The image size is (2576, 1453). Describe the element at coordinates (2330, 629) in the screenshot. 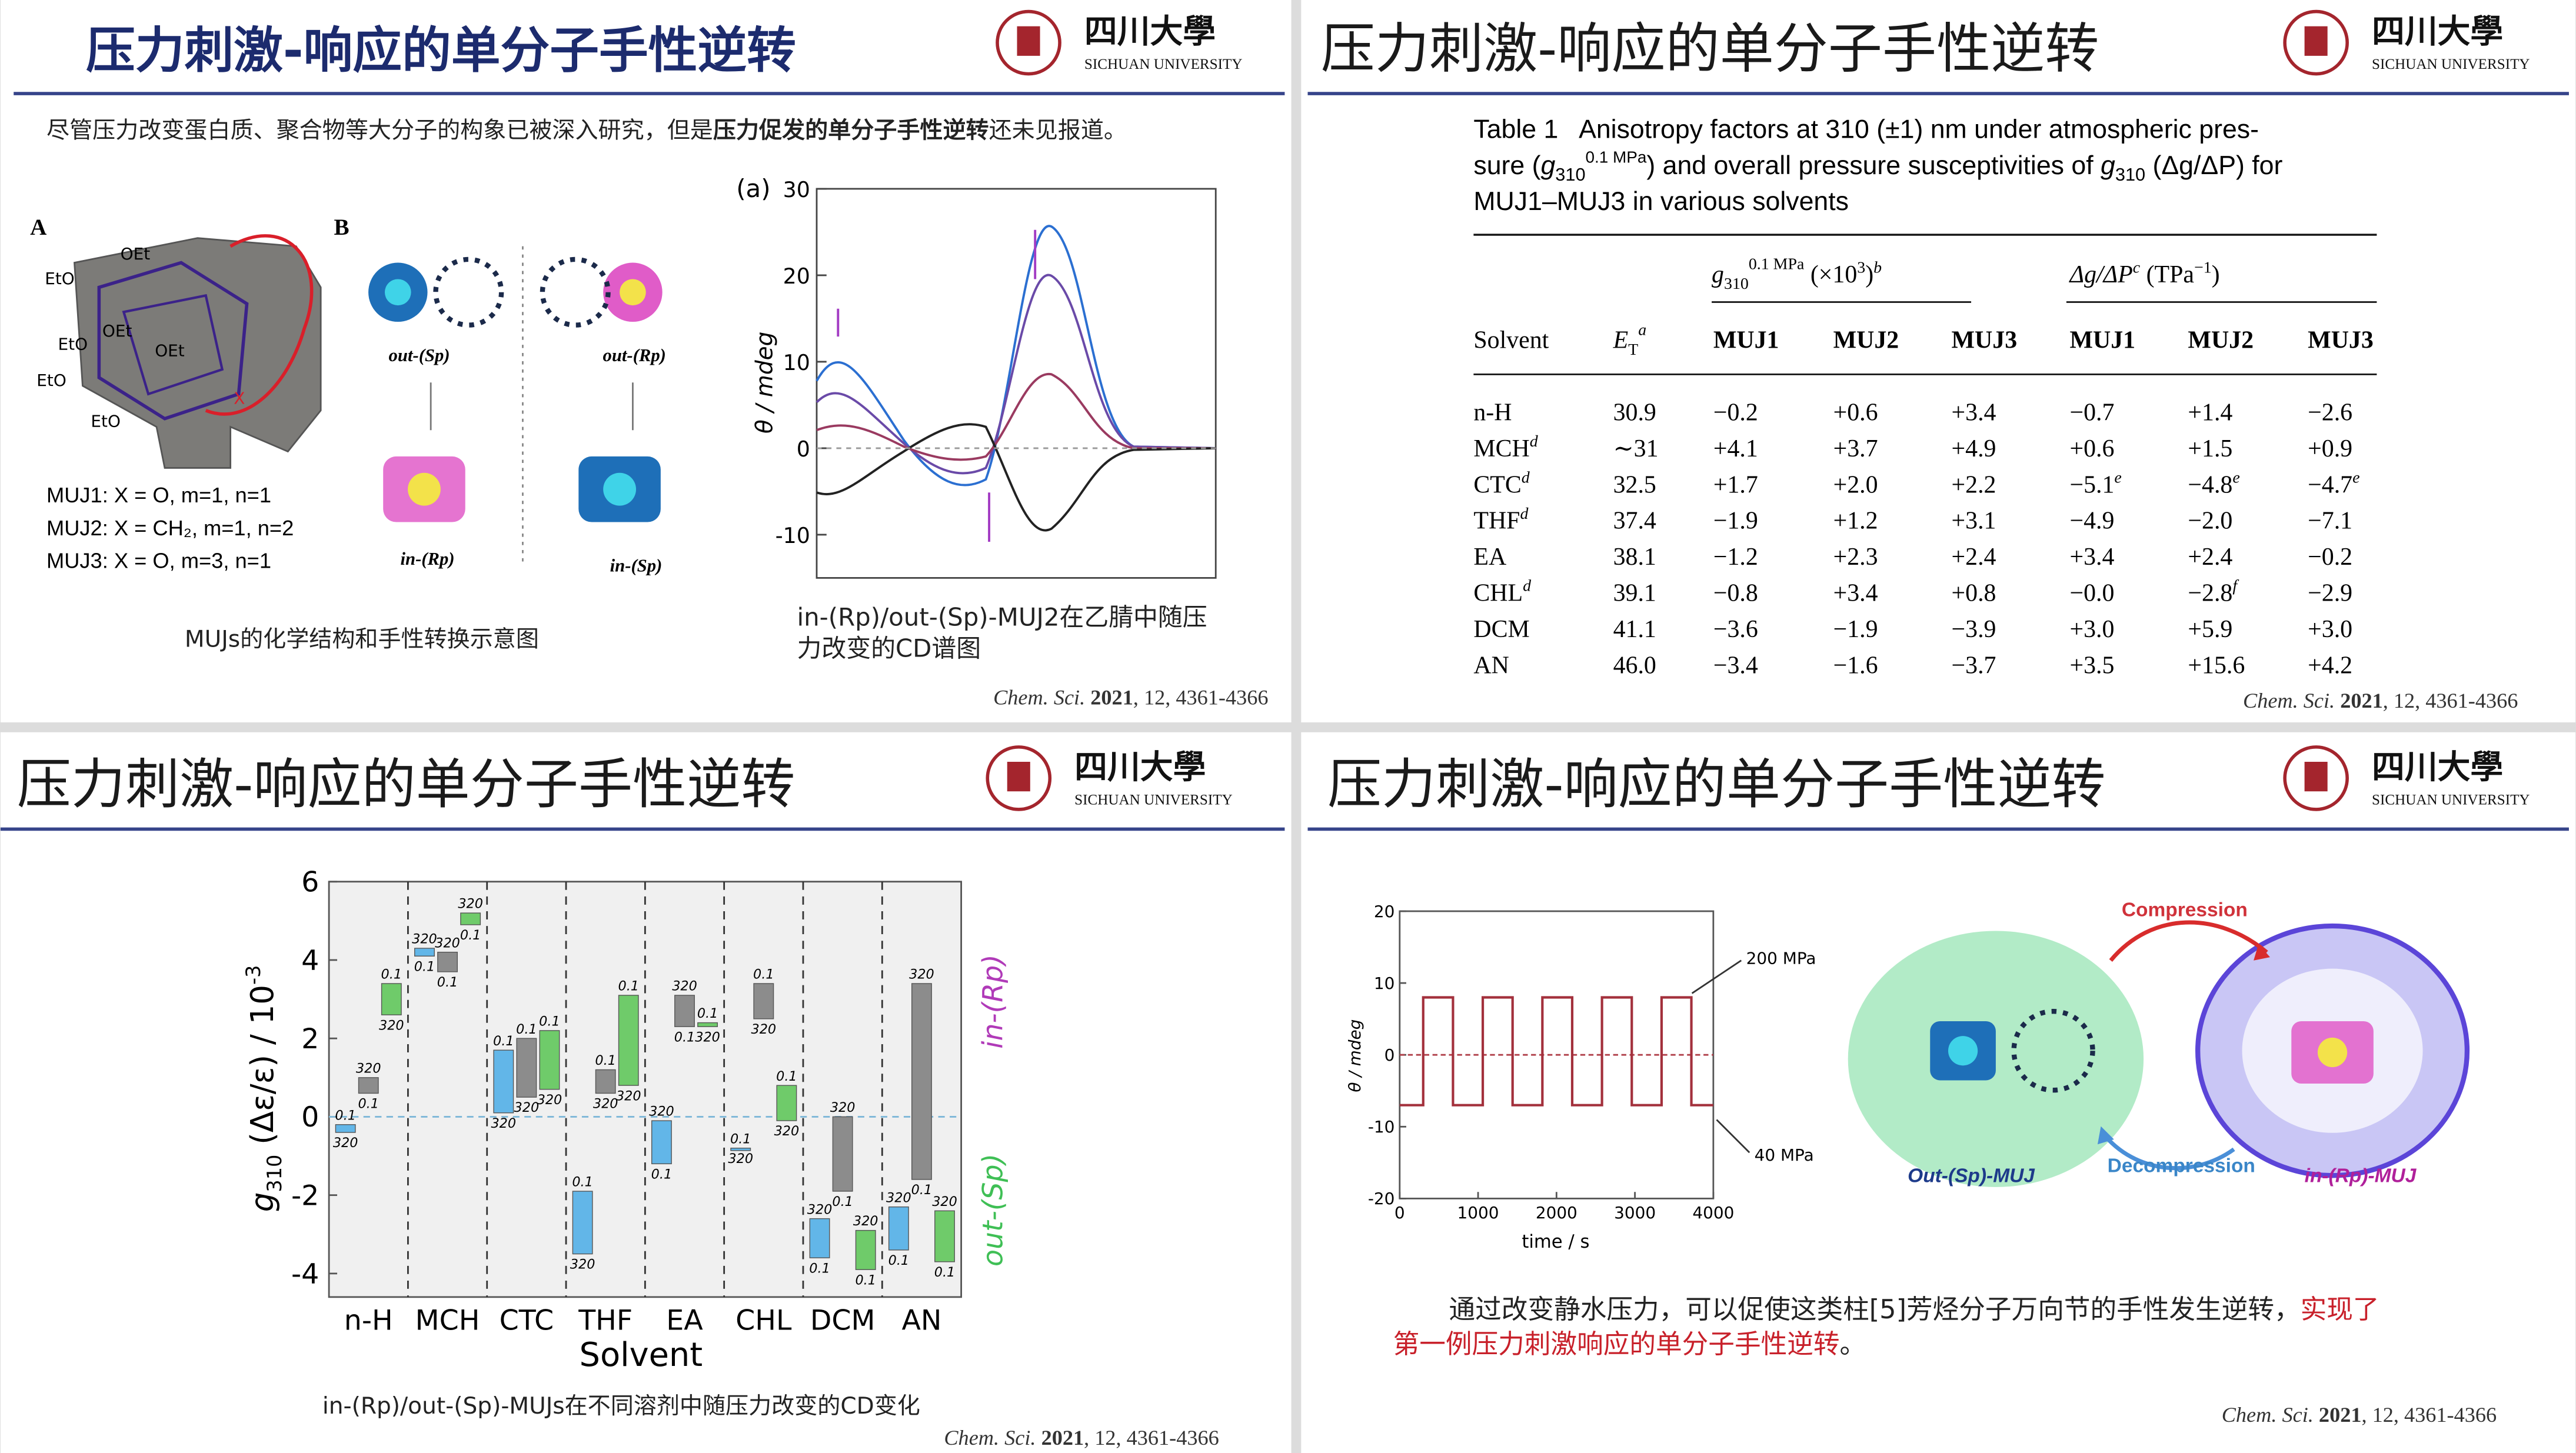

I see `table-cell: +3.0` at that location.